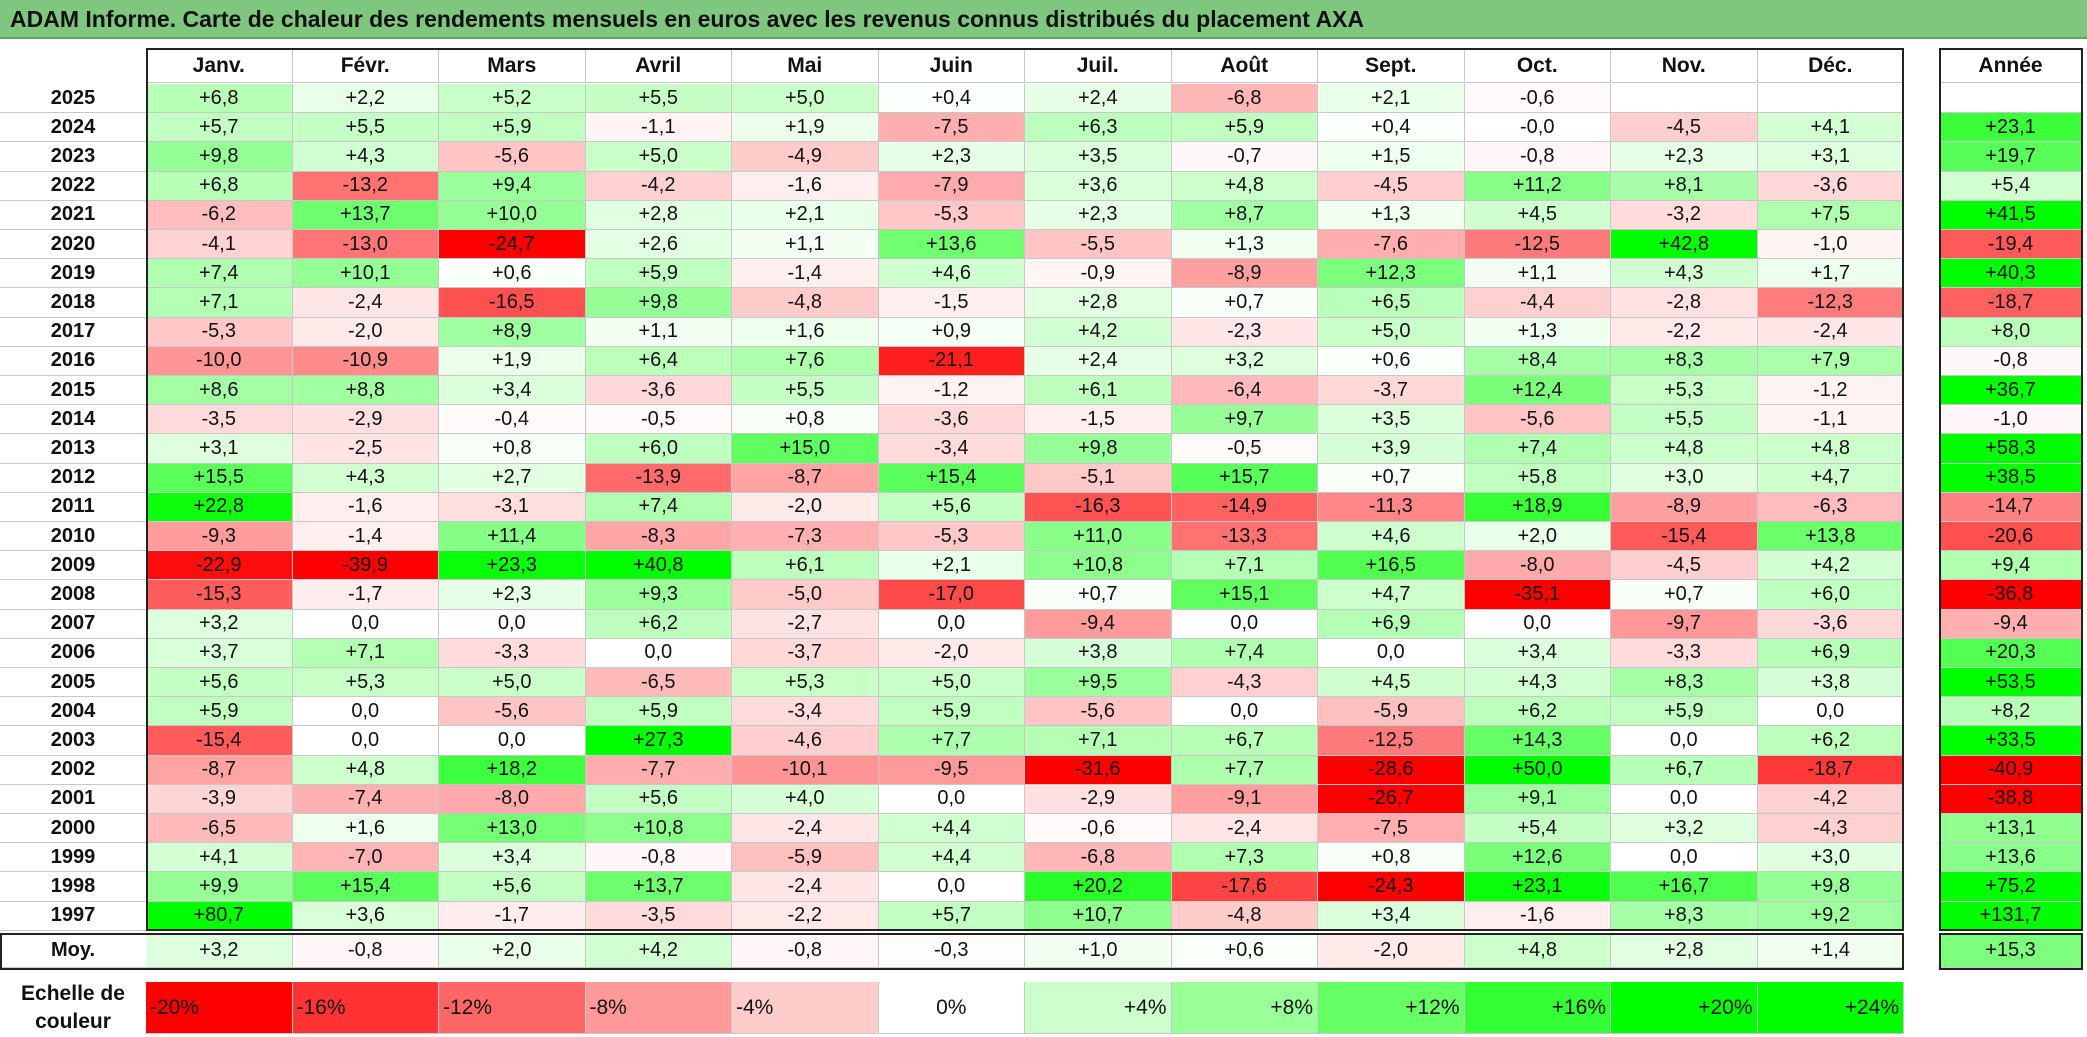  Describe the element at coordinates (1244, 595) in the screenshot. I see `heatmap-cell: +15,1` at that location.